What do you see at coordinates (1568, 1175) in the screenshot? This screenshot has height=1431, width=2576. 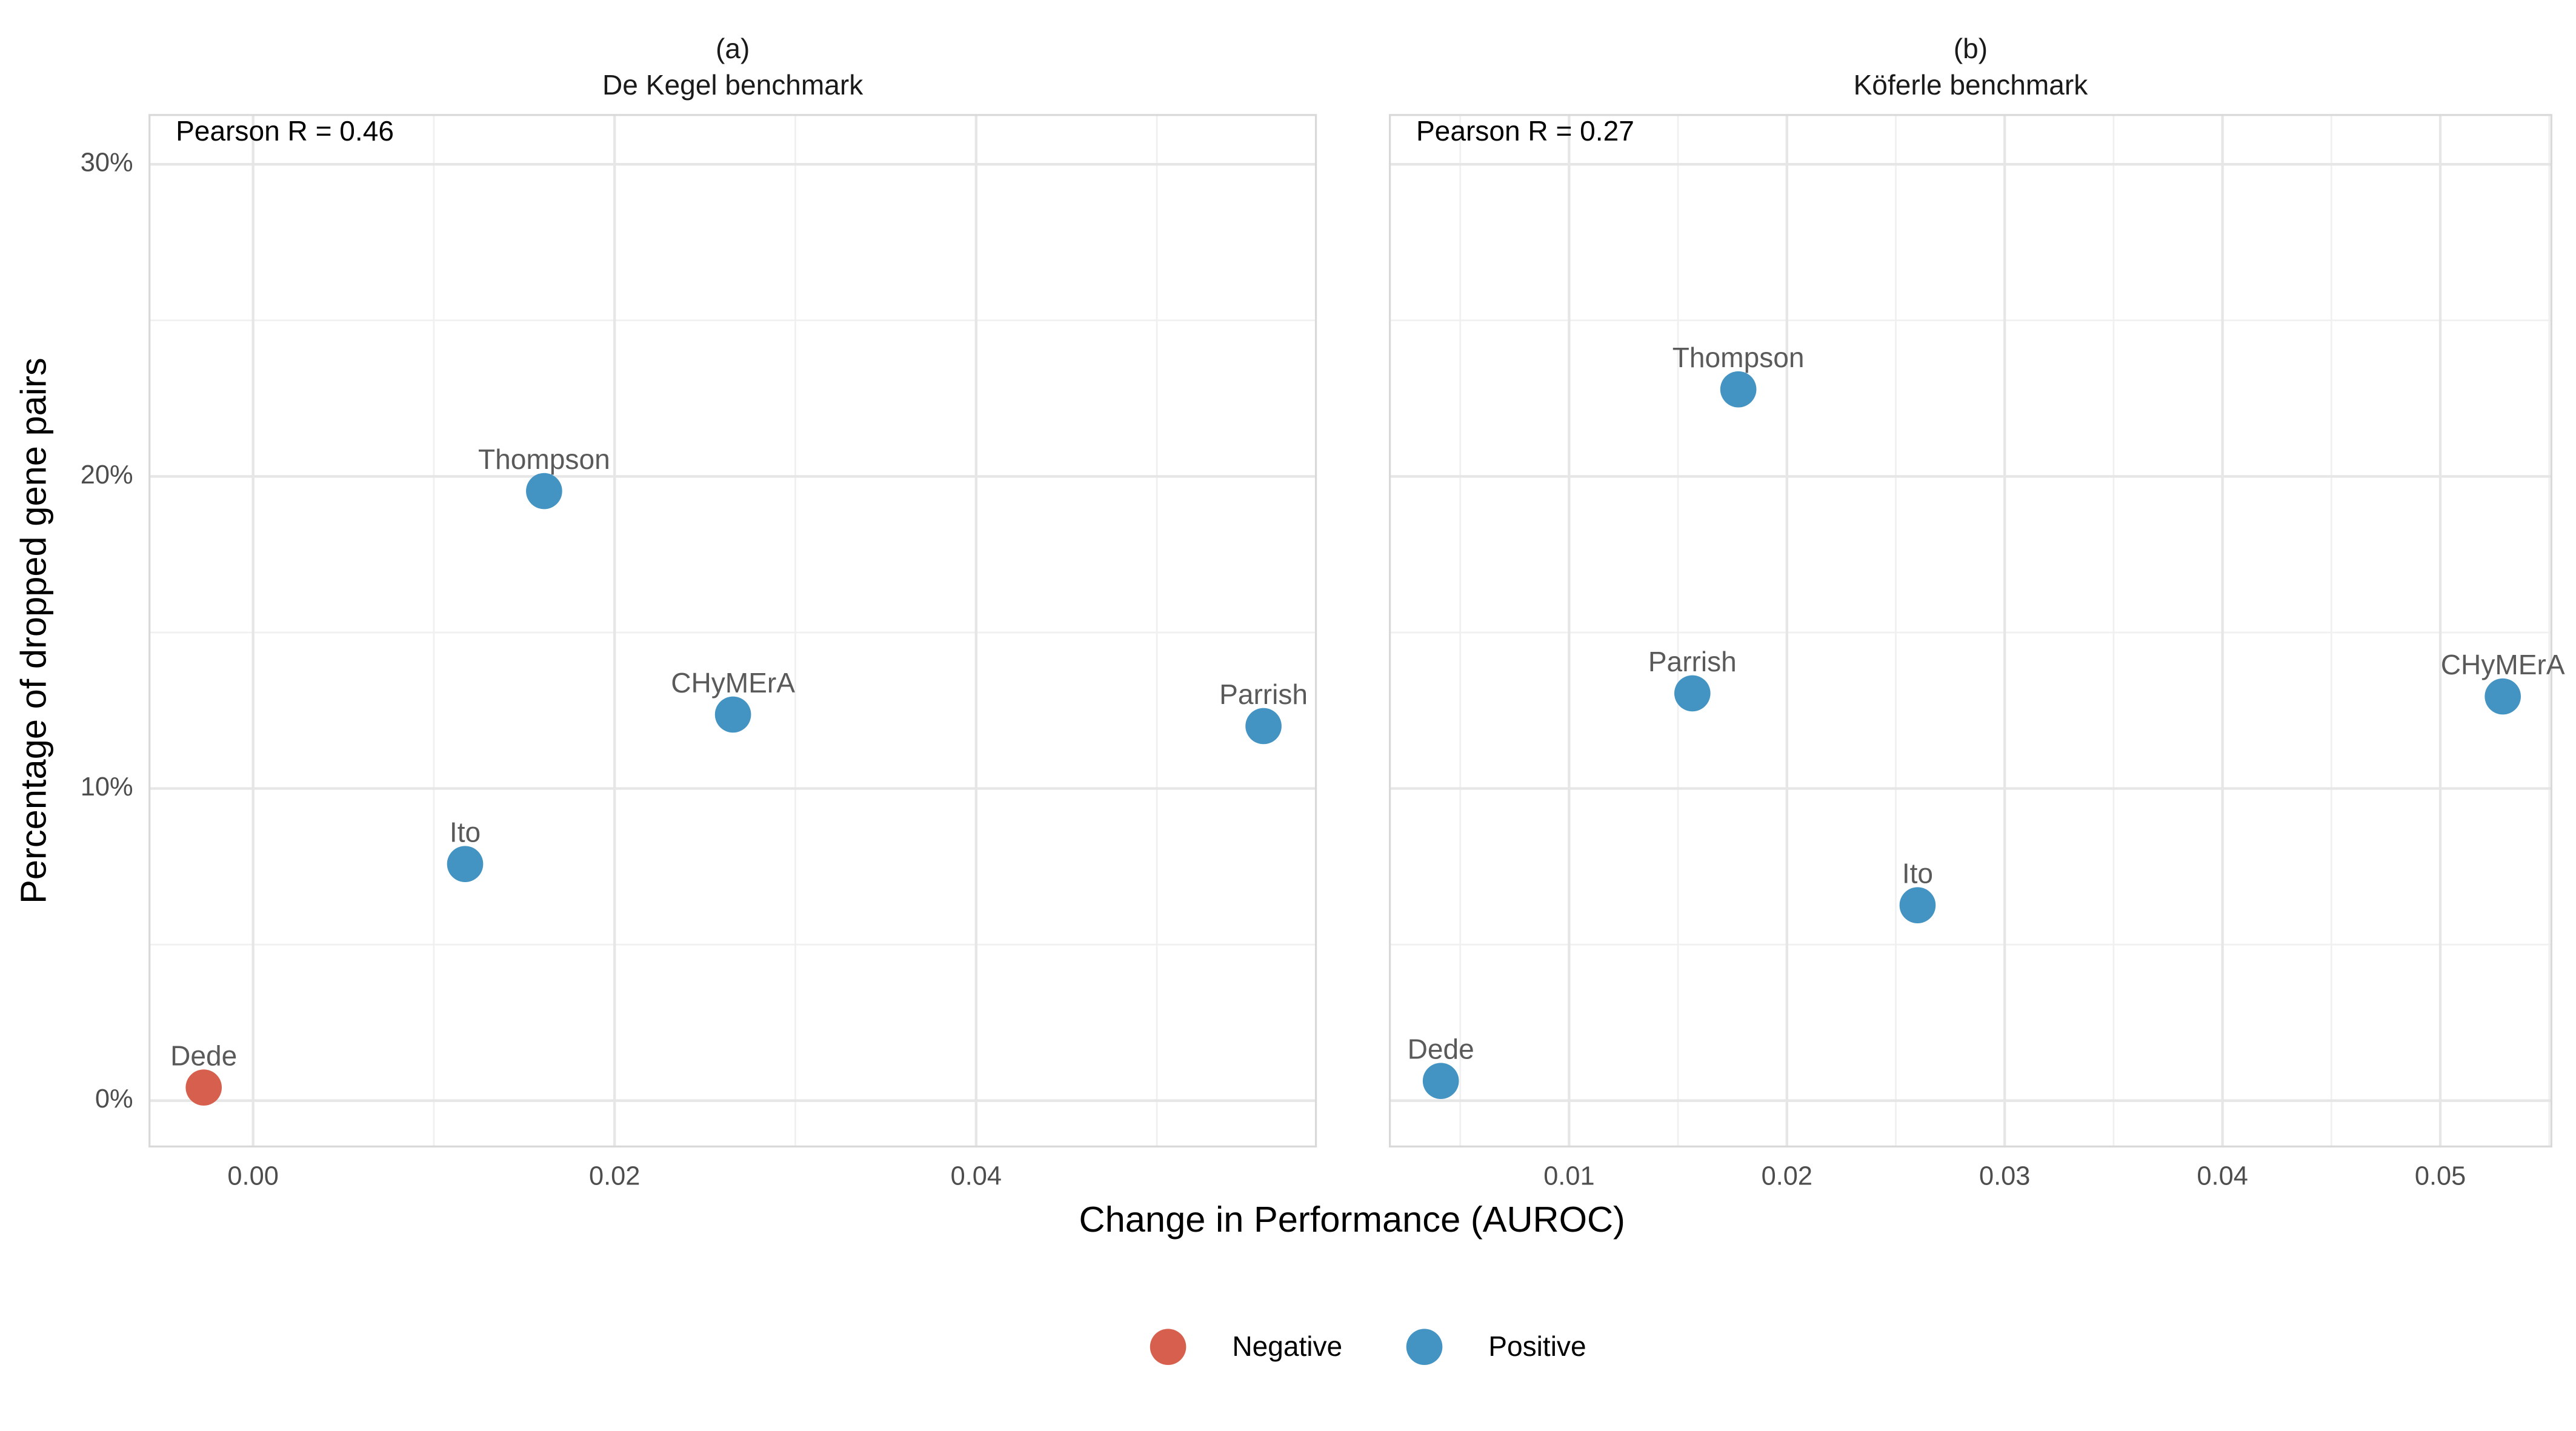 I see `x-tick-label: 0.01` at bounding box center [1568, 1175].